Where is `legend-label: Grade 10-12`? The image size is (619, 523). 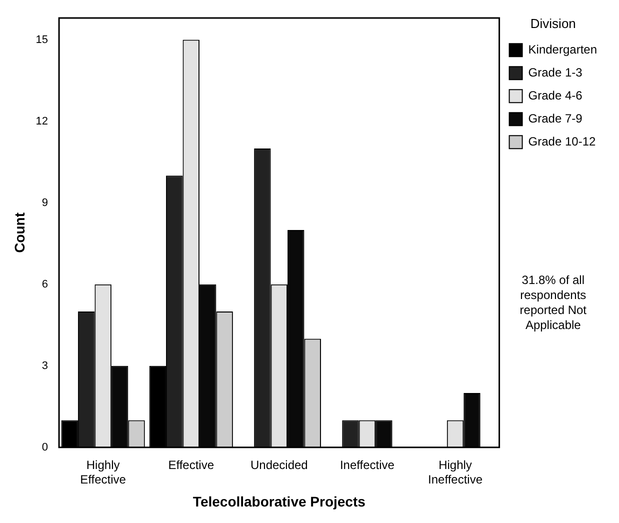 legend-label: Grade 10-12 is located at coordinates (562, 141).